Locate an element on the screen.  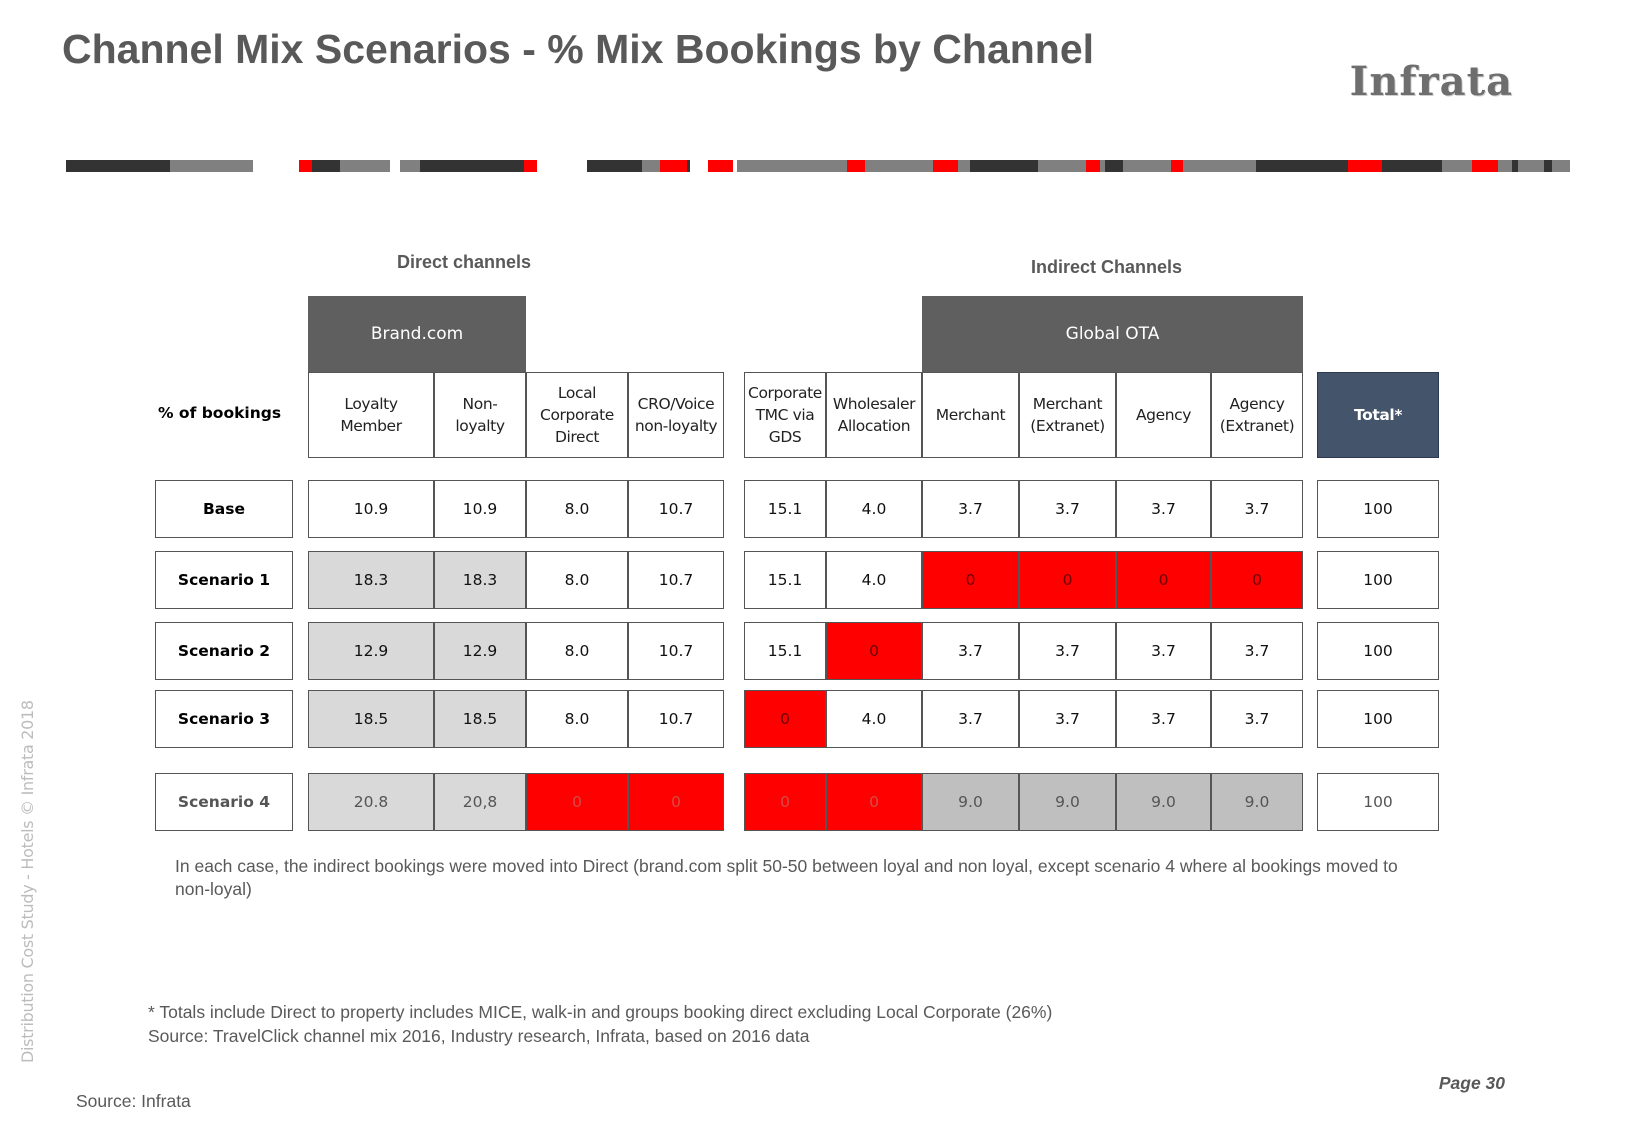
row-label: Base is located at coordinates (224, 509).